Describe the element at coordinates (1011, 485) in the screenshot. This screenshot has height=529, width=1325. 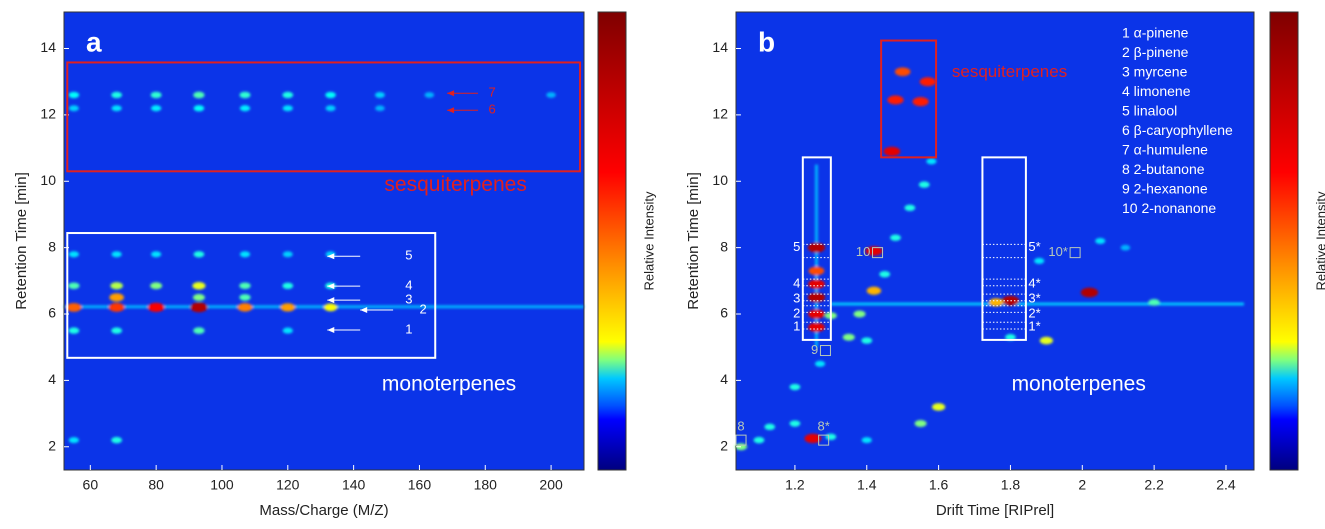
I see `x-tick-label: 1.8` at that location.